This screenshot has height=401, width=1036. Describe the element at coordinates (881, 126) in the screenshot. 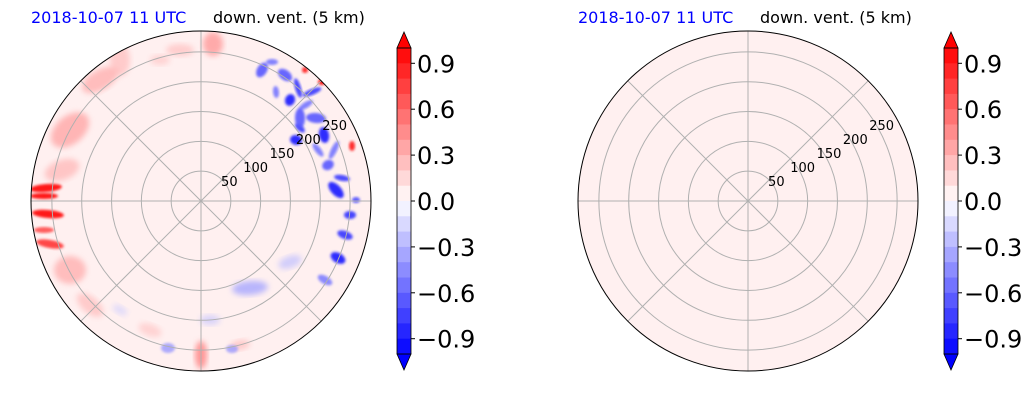

I see `range-label-right-250: 250` at that location.